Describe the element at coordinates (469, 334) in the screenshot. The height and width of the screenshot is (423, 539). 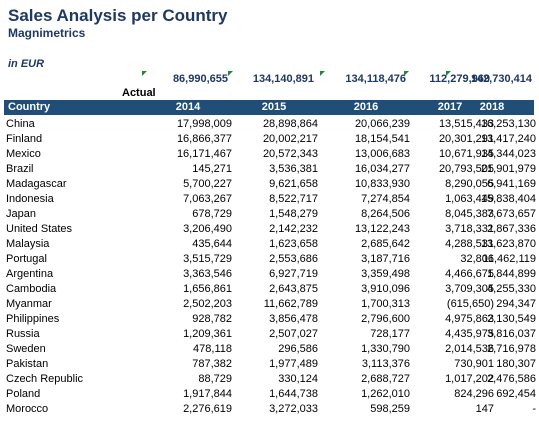
I see `sales-value-cell: 4,435,975` at that location.